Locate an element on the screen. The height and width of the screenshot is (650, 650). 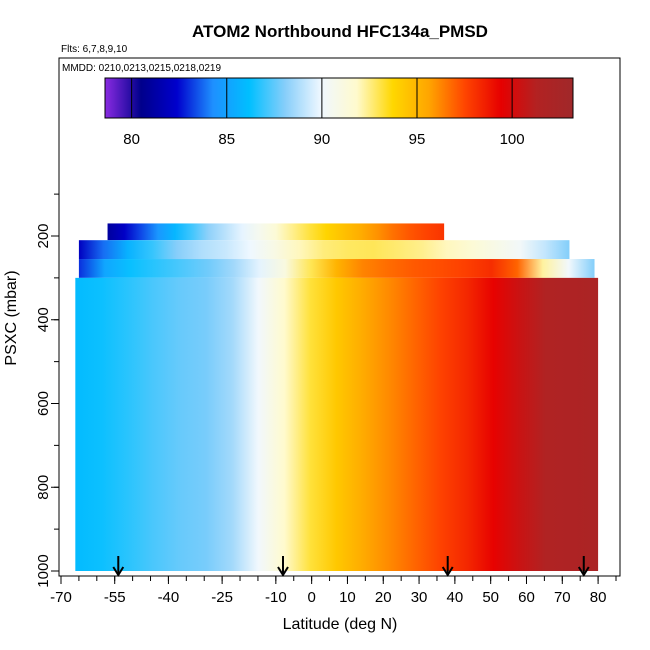
x-tick-label: -25 is located at coordinates (222, 597).